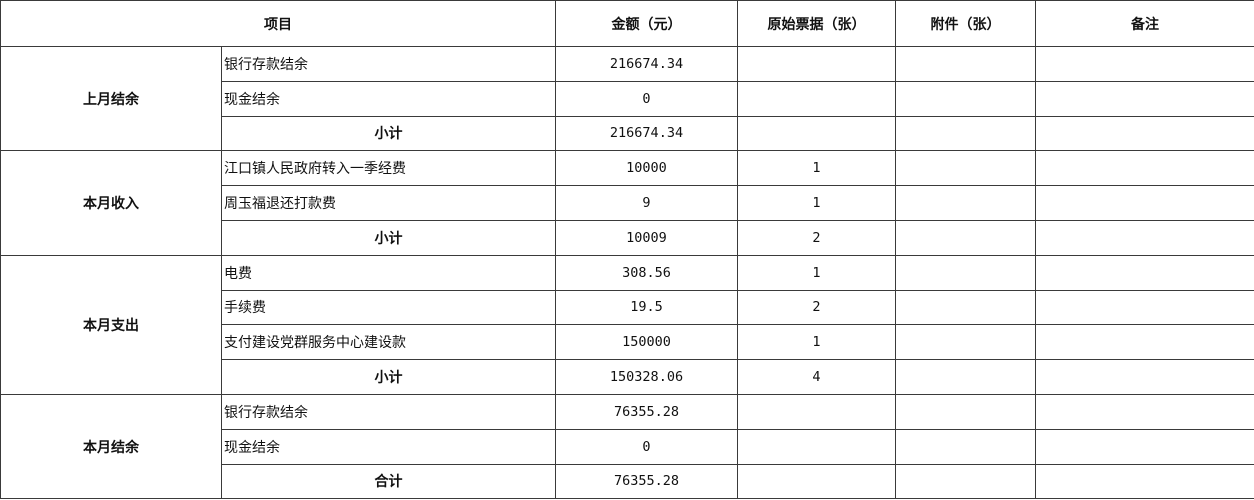 The width and height of the screenshot is (1254, 500). What do you see at coordinates (388, 272) in the screenshot?
I see `item-cell: 电费` at bounding box center [388, 272].